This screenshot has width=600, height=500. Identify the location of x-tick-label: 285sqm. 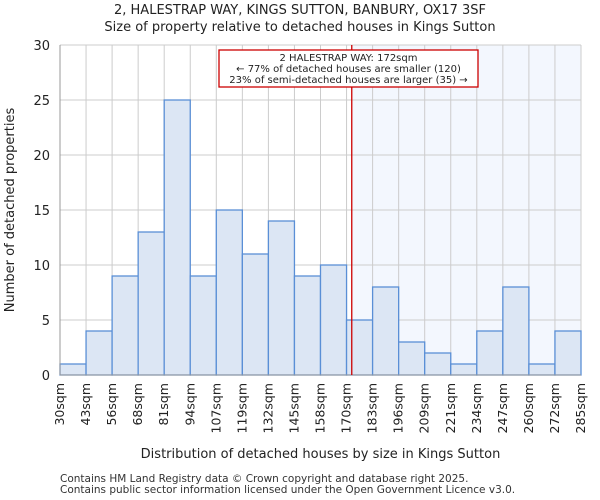
(580, 408).